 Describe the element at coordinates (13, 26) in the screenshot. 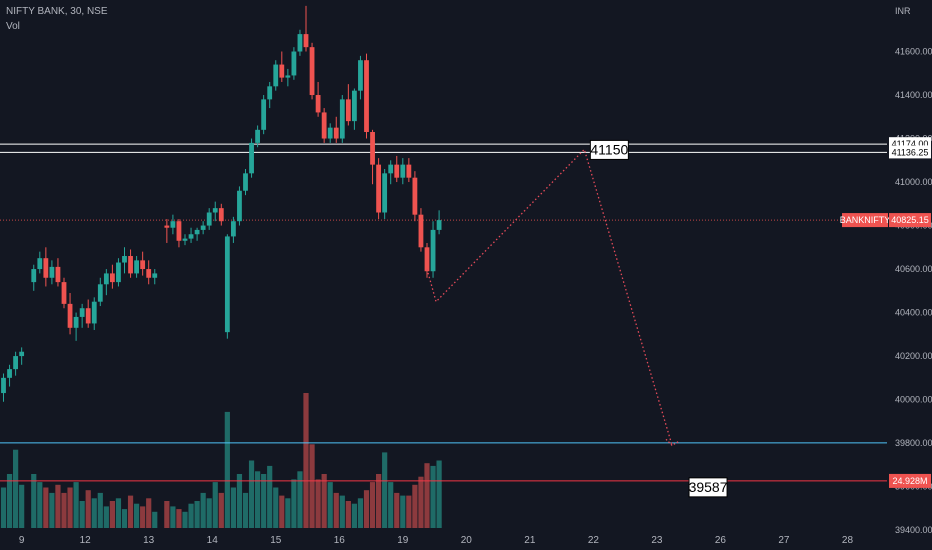

I see `volume-indicator-label: Vol` at that location.